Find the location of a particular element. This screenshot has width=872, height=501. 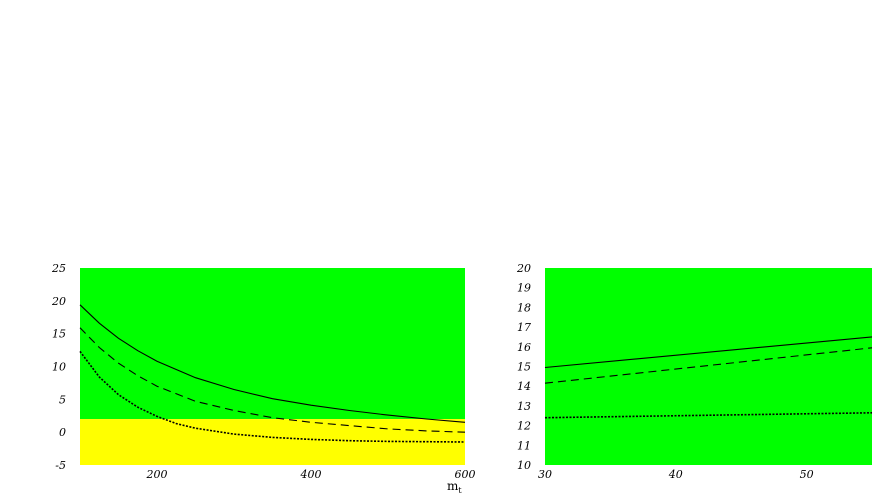

y-tick-label: 19 is located at coordinates (524, 288).